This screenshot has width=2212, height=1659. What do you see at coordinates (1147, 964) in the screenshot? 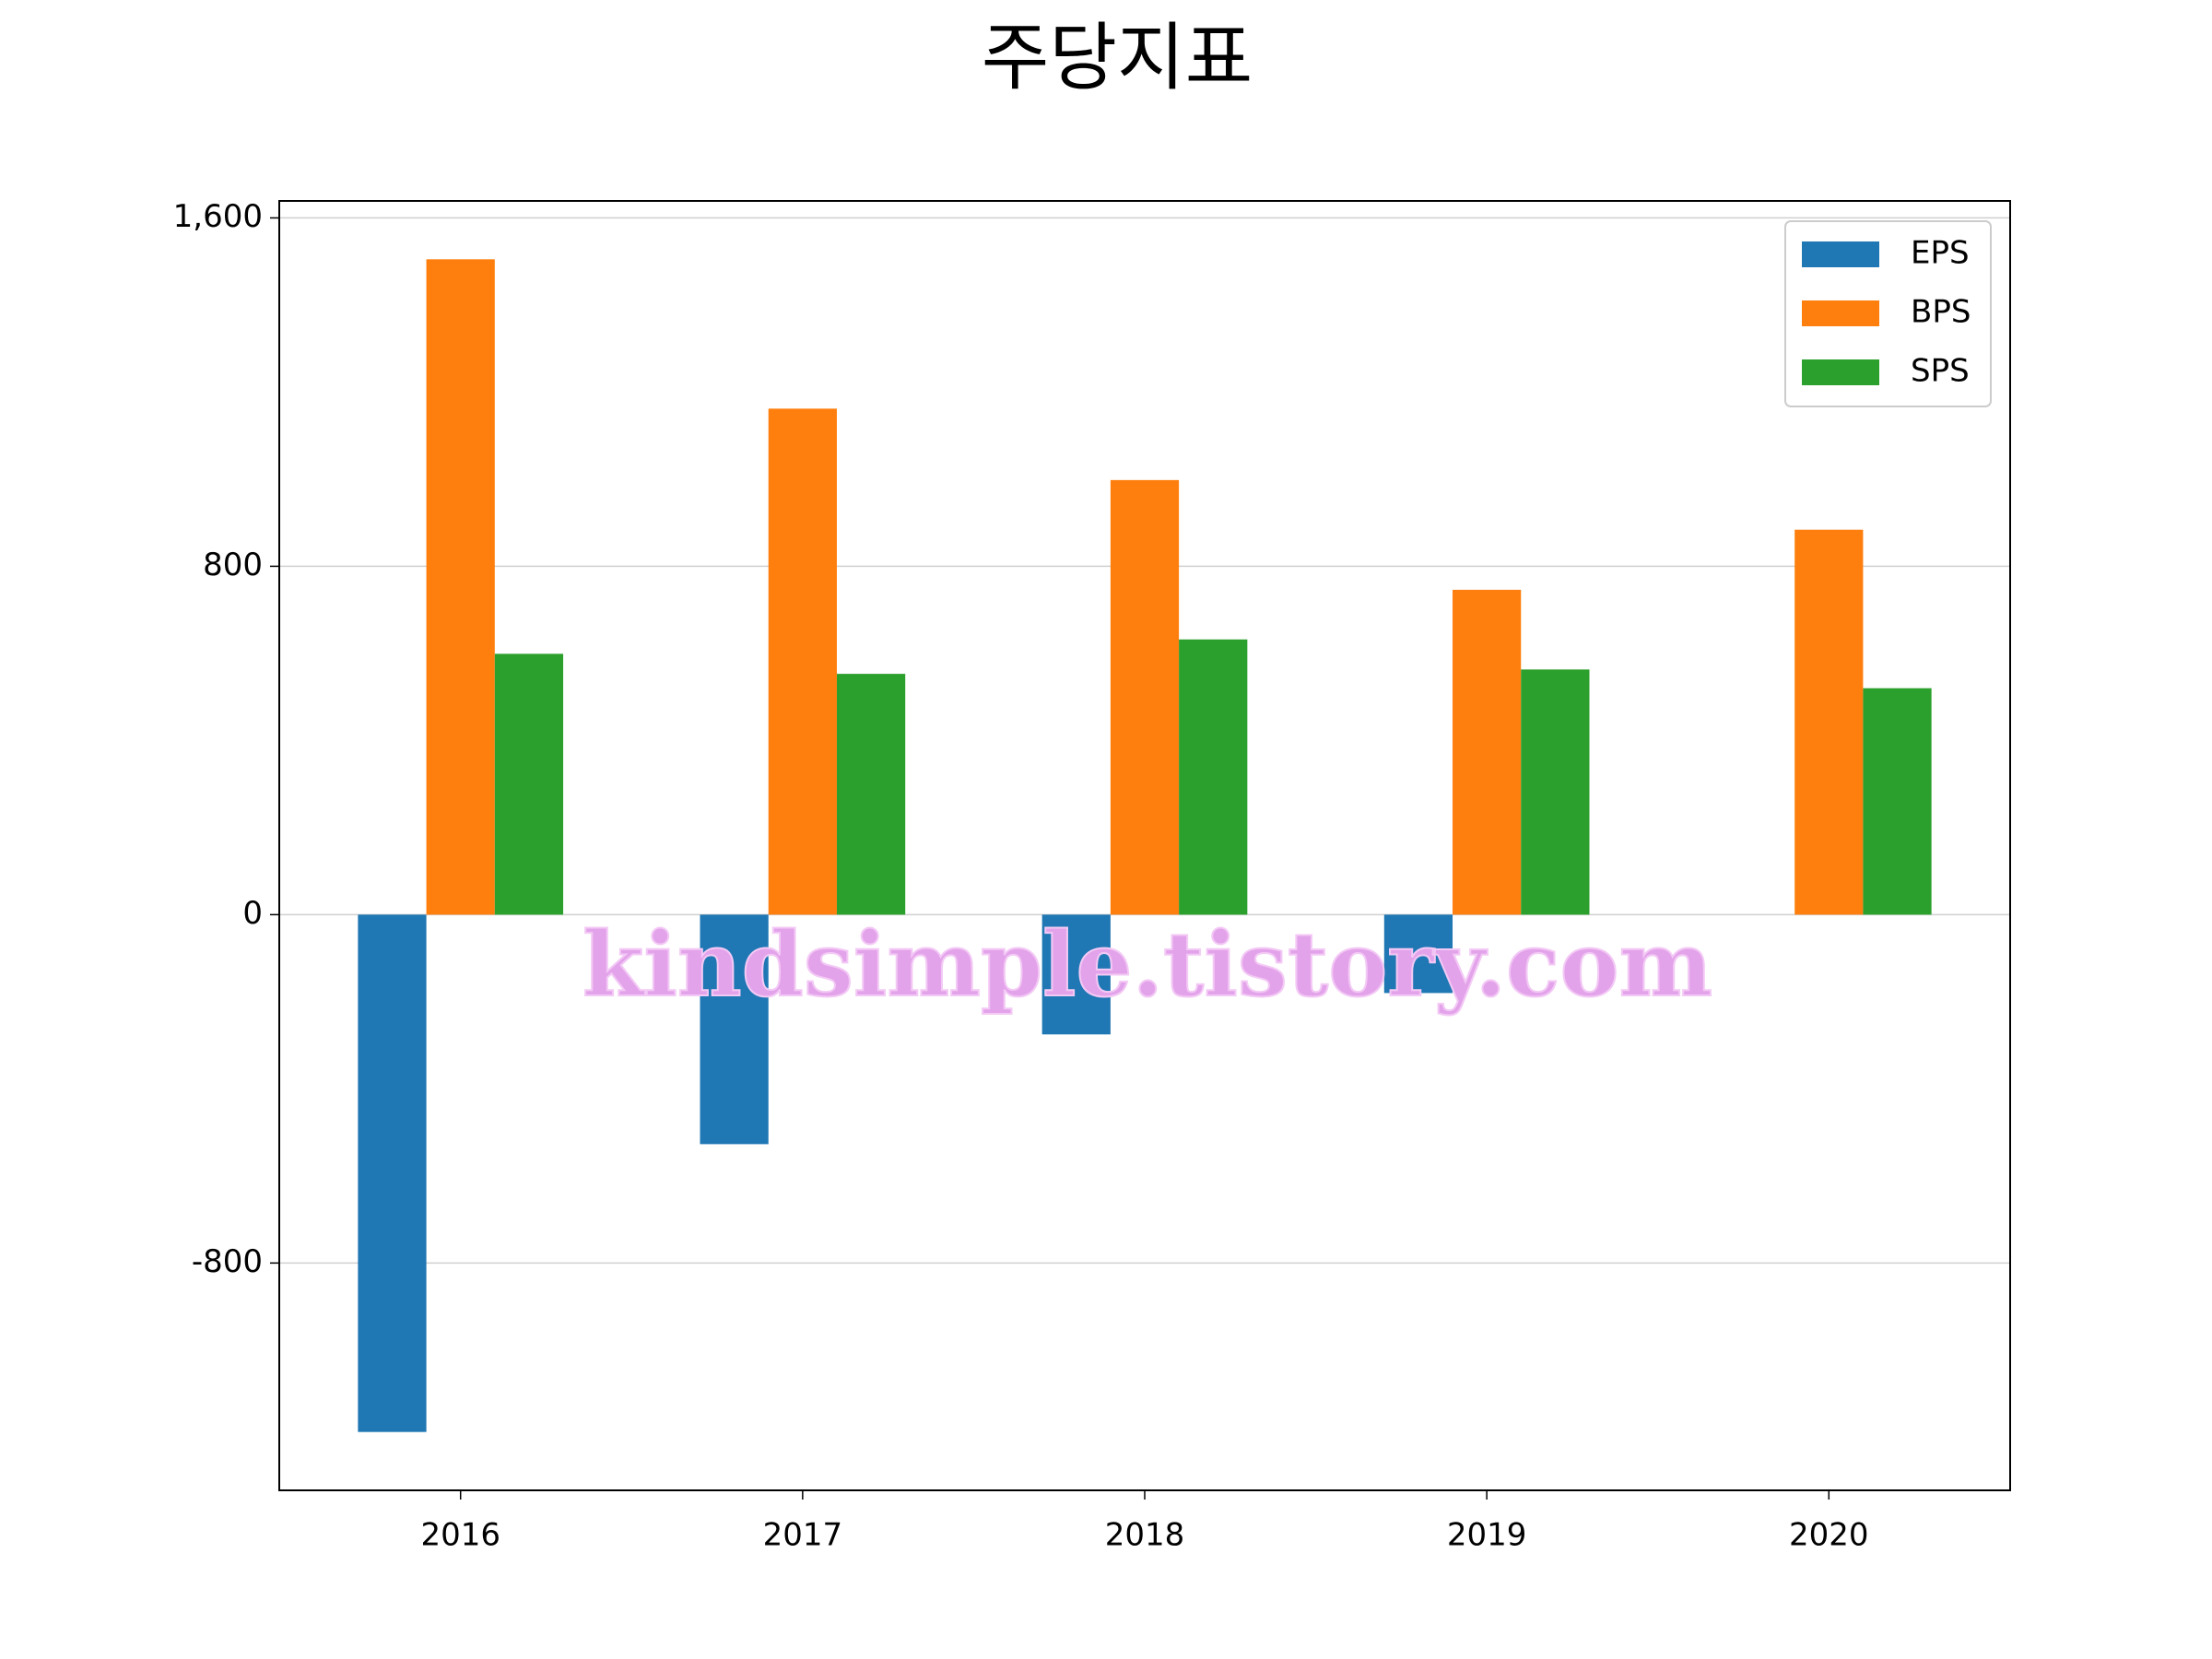
I see `watermark: kindsimple.tistory.com` at bounding box center [1147, 964].